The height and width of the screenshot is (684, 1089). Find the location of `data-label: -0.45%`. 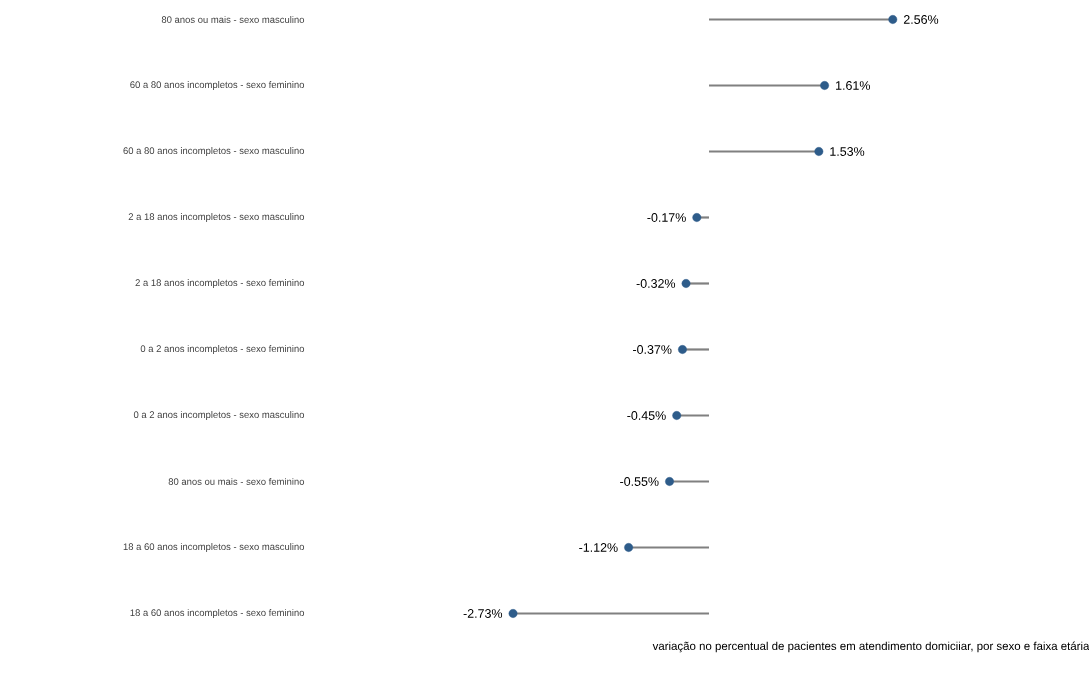

data-label: -0.45% is located at coordinates (646, 415).